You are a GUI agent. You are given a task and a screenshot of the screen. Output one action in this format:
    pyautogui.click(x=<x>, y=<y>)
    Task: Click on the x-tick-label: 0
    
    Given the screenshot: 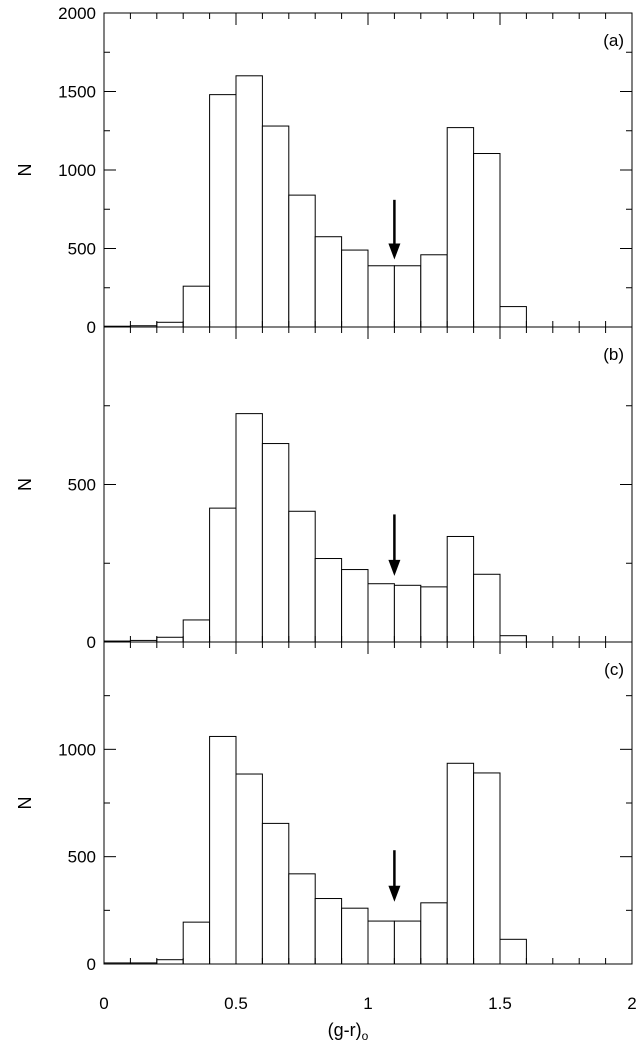 What is the action you would take?
    pyautogui.click(x=103, y=1003)
    